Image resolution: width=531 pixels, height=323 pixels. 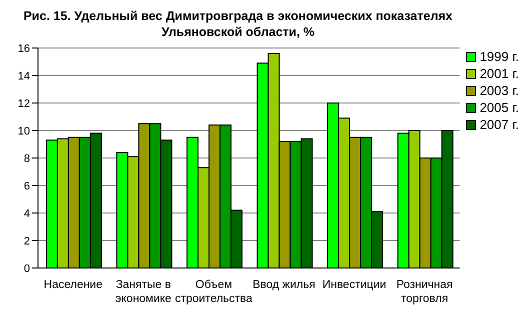 What do you see at coordinates (24, 104) in the screenshot?
I see `y-tick-label: 12` at bounding box center [24, 104].